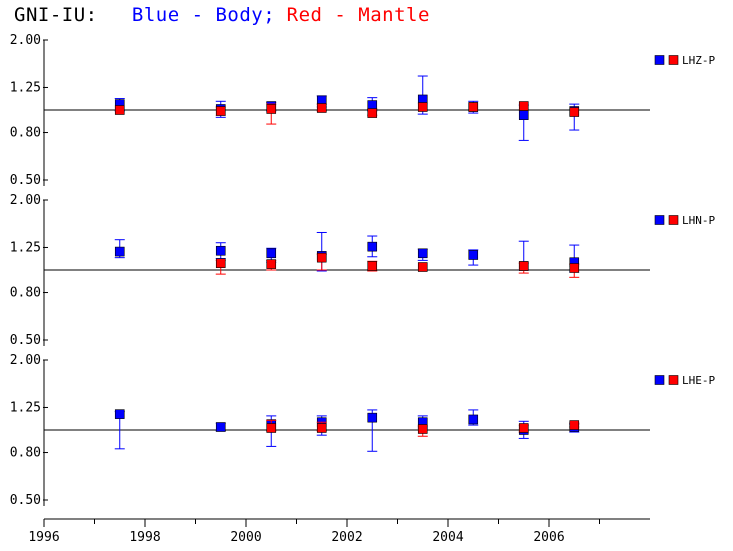 The height and width of the screenshot is (551, 733). Describe the element at coordinates (358, 15) in the screenshot. I see `title-red-label: Red - Mantle` at that location.